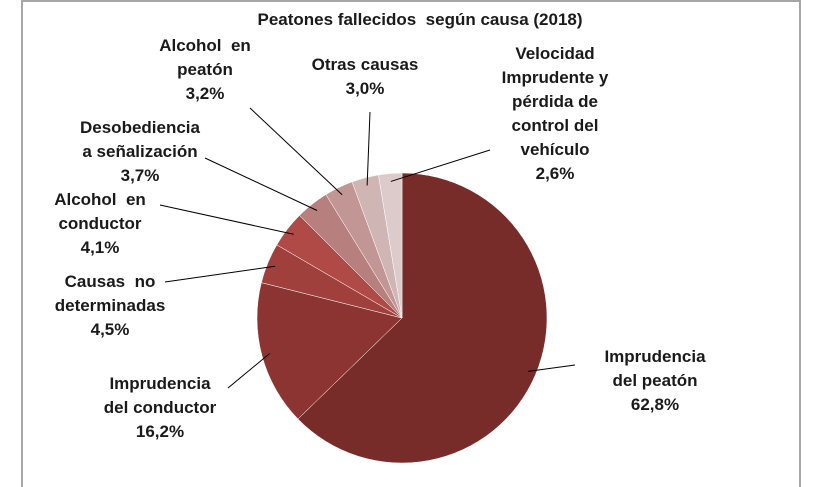 The width and height of the screenshot is (819, 487). Describe the element at coordinates (110, 329) in the screenshot. I see `value-label: 4,5%` at that location.